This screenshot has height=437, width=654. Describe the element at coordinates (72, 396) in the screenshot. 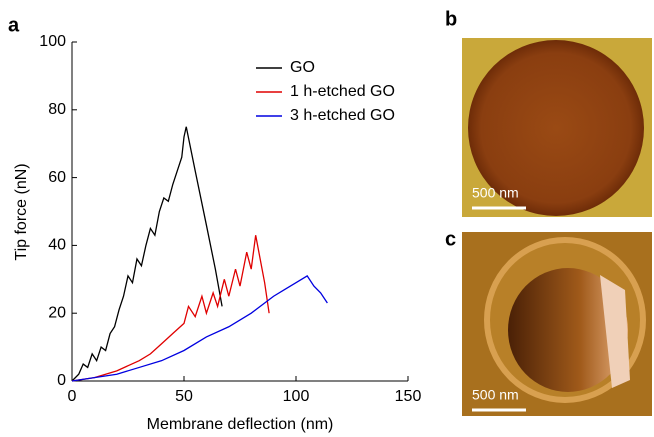

I see `x-tick-label: 0` at that location.